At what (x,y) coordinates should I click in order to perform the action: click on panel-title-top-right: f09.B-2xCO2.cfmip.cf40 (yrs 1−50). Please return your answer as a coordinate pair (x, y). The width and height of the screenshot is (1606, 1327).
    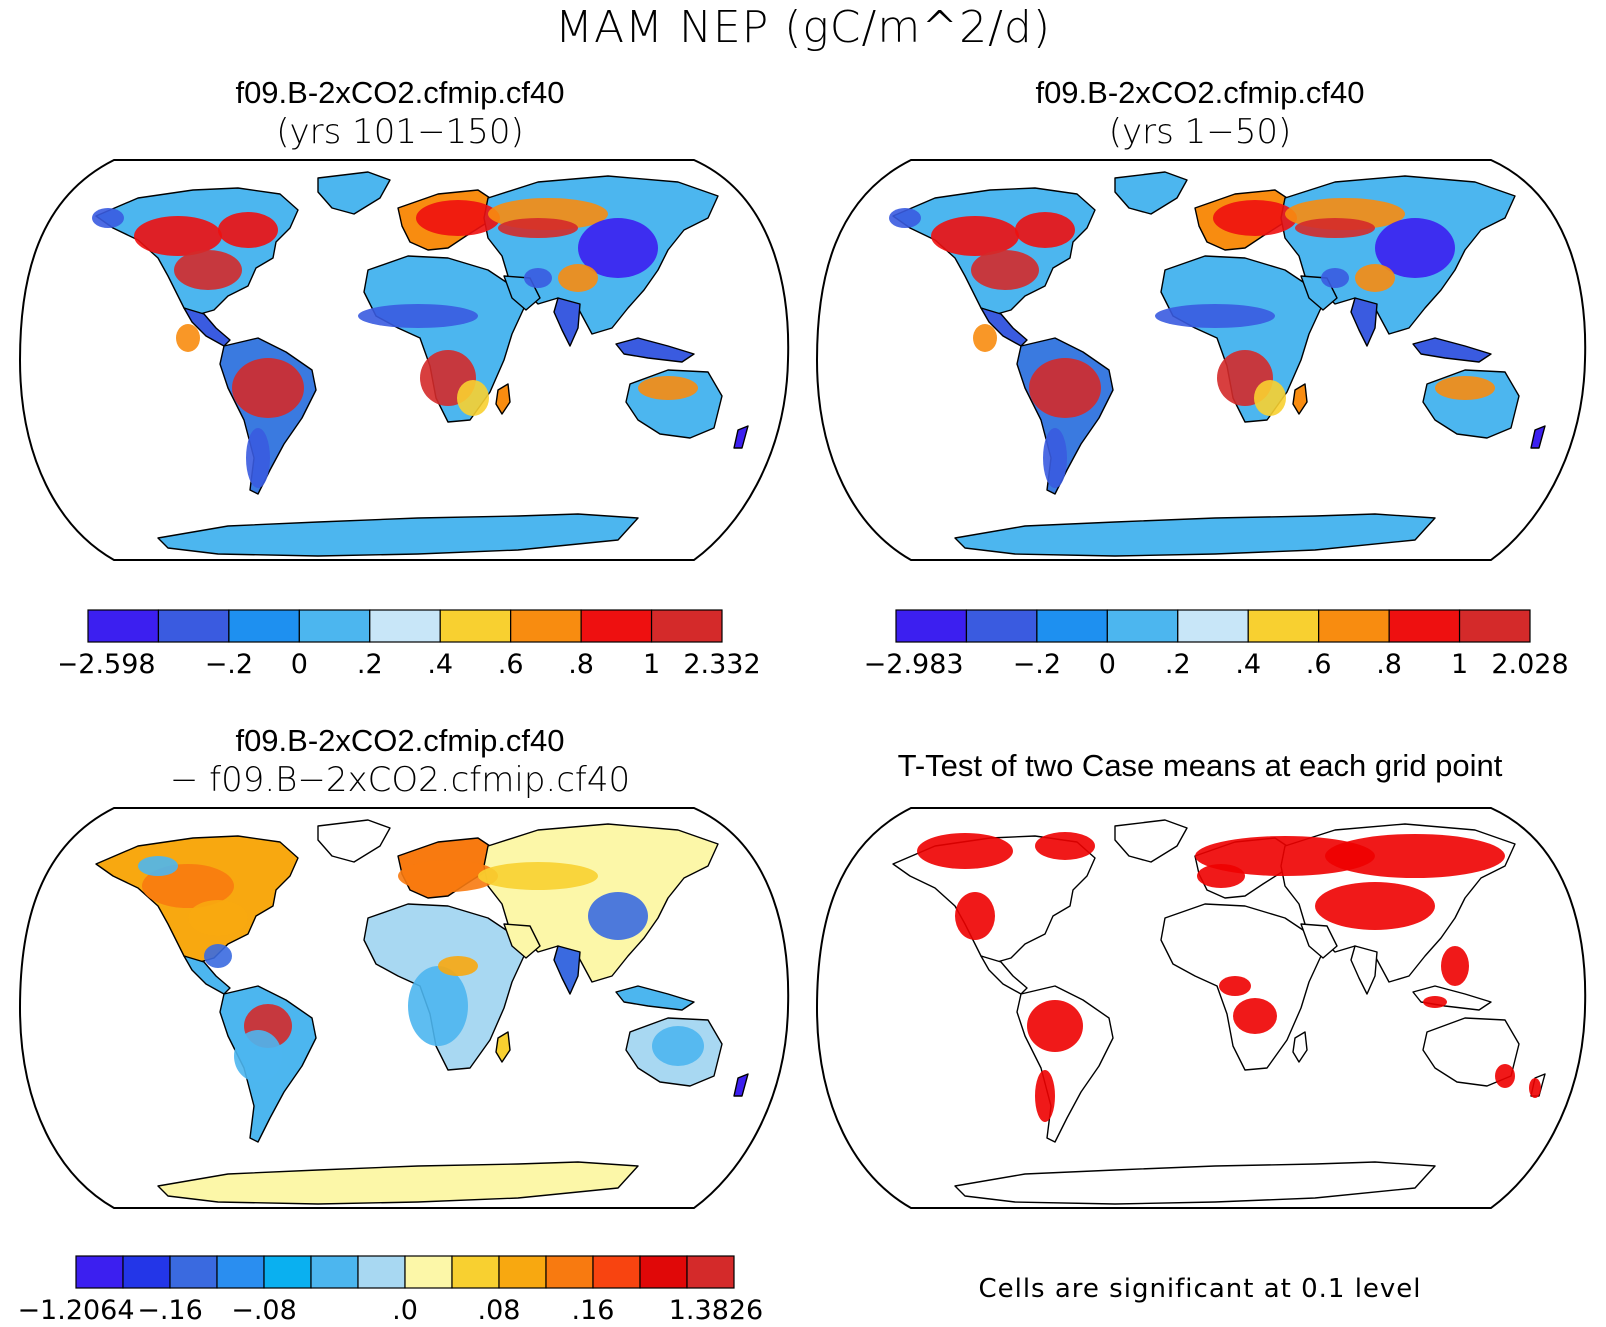
    Looking at the image, I should click on (1200, 113).